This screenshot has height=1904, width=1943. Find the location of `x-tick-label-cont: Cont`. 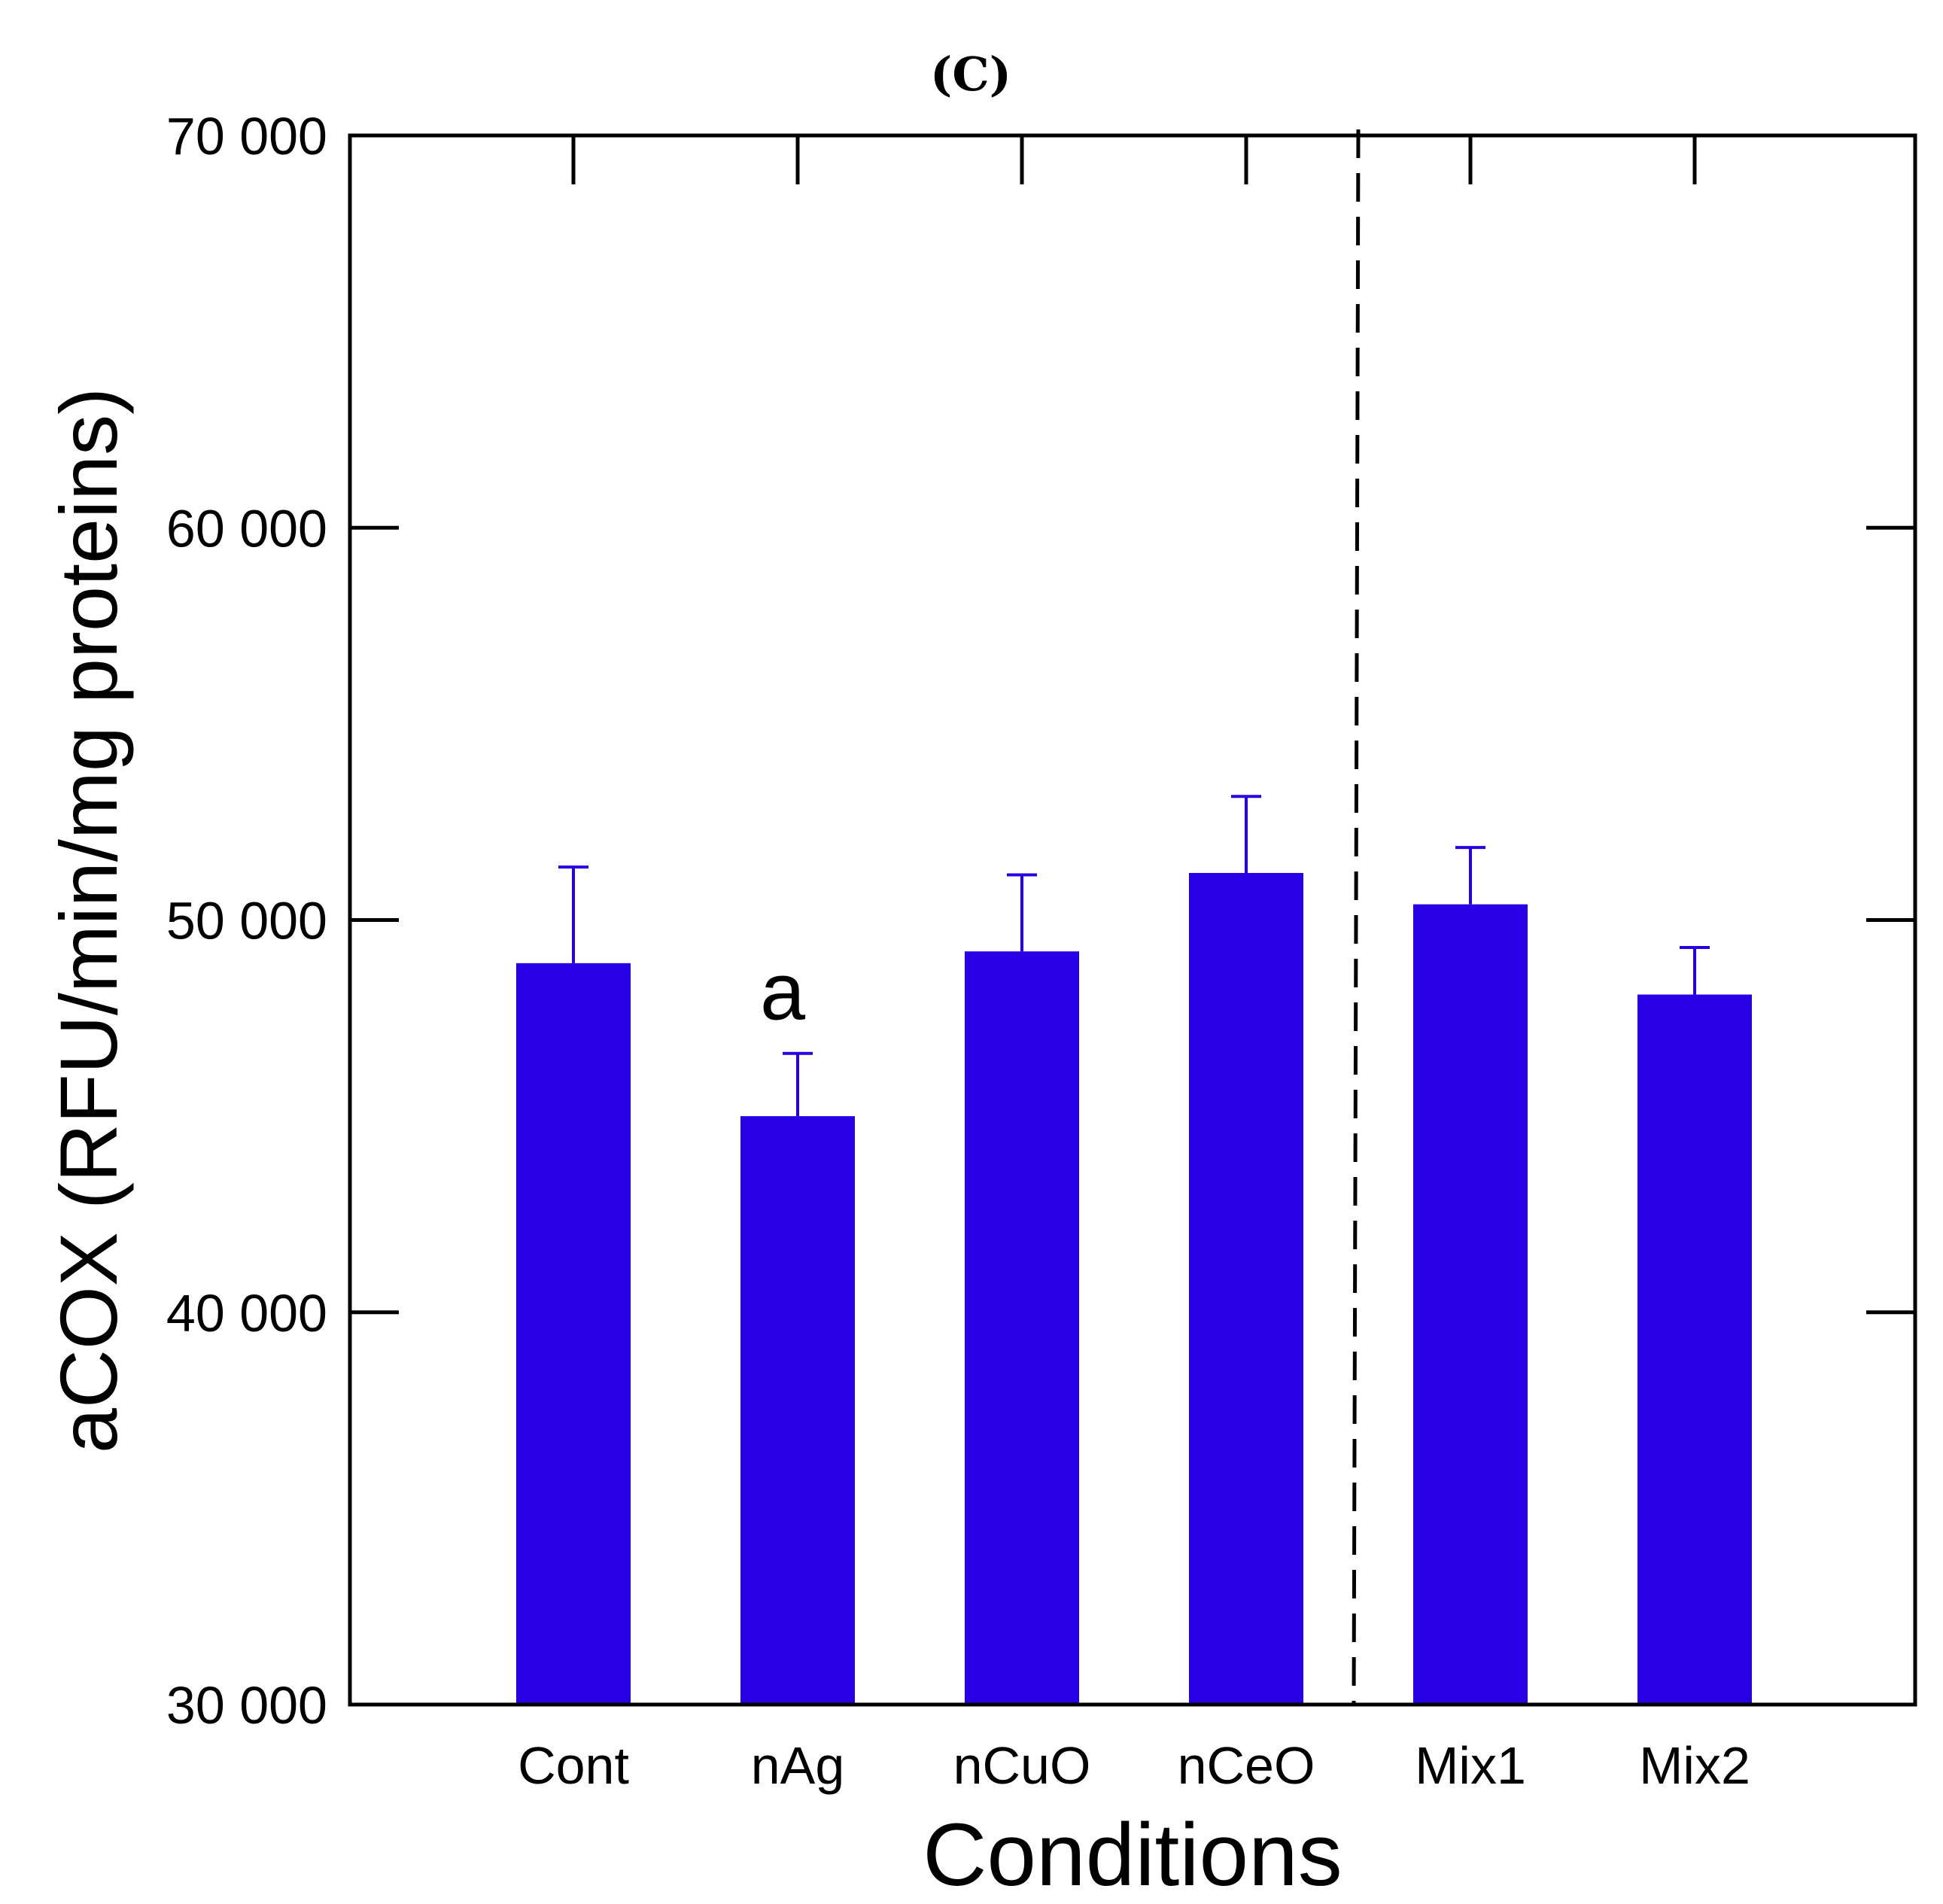

x-tick-label-cont: Cont is located at coordinates (573, 1765).